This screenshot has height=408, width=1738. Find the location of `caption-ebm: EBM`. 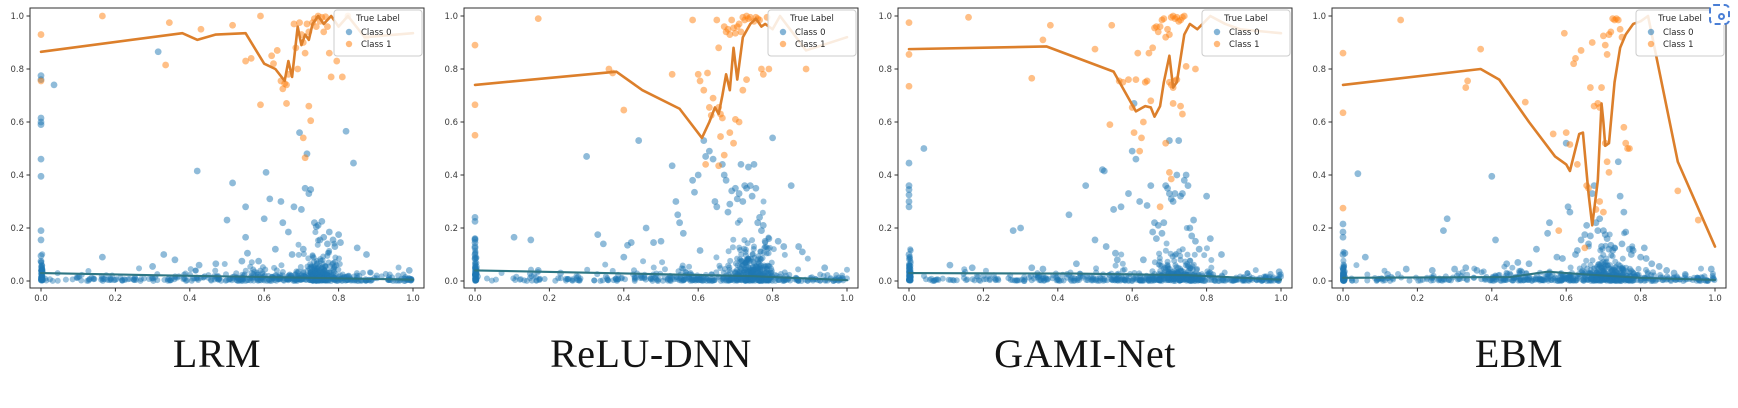

caption-ebm: EBM is located at coordinates (1519, 353).